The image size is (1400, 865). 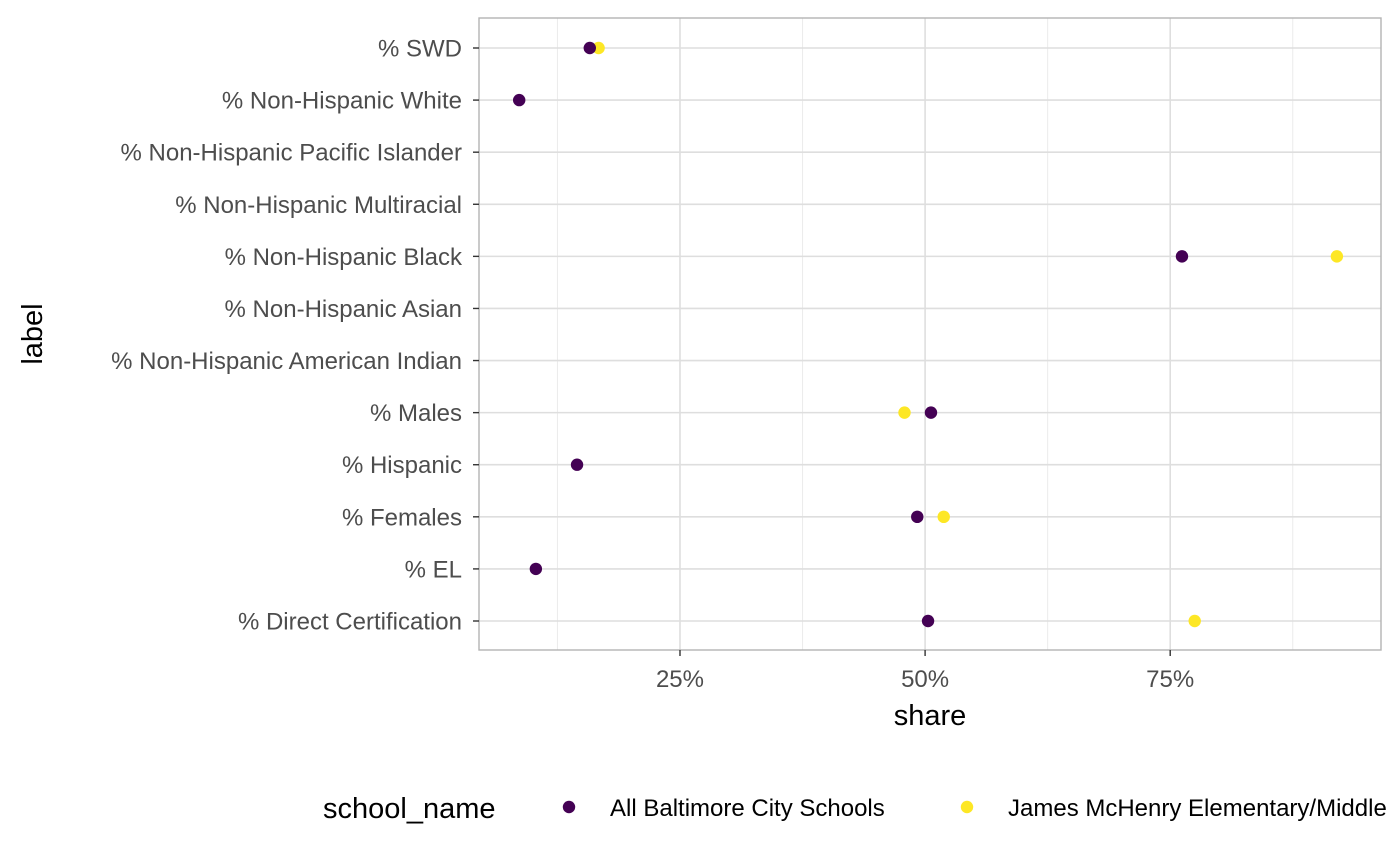 I want to click on legend-key-all-baltimore-city-schools, so click(x=569, y=807).